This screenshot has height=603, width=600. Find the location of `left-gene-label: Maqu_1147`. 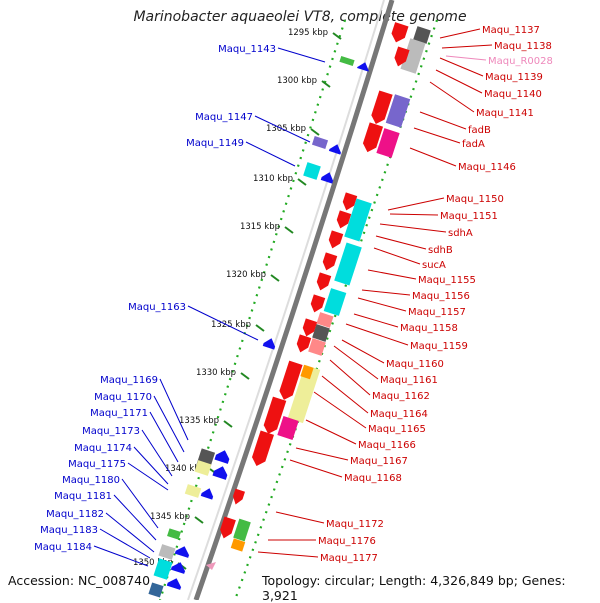

left-gene-label: Maqu_1147 is located at coordinates (224, 117).